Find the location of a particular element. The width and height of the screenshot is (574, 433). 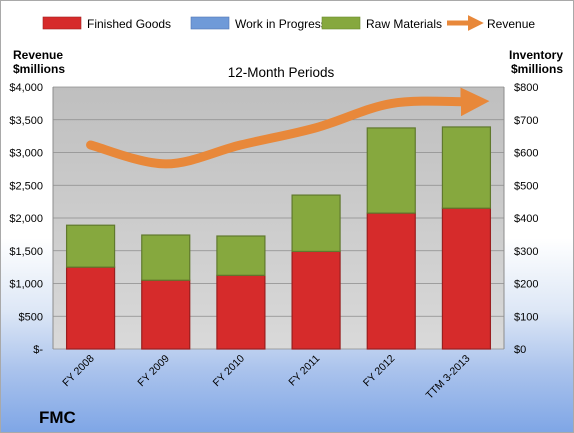

legend-label-raw-materials: Raw Materials is located at coordinates (404, 24).